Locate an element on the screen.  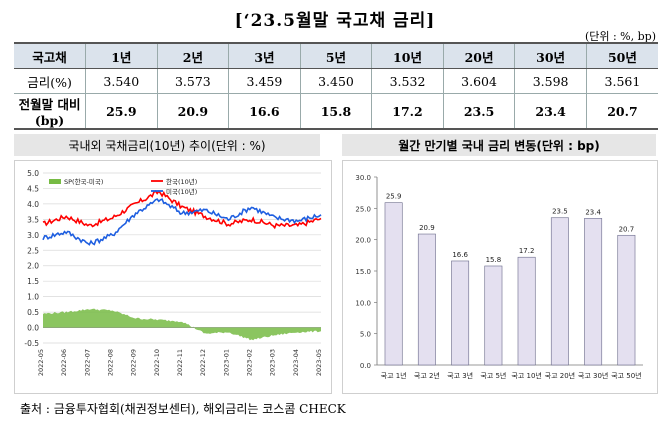
x-tick-label: 국고 5년 is located at coordinates (493, 375).